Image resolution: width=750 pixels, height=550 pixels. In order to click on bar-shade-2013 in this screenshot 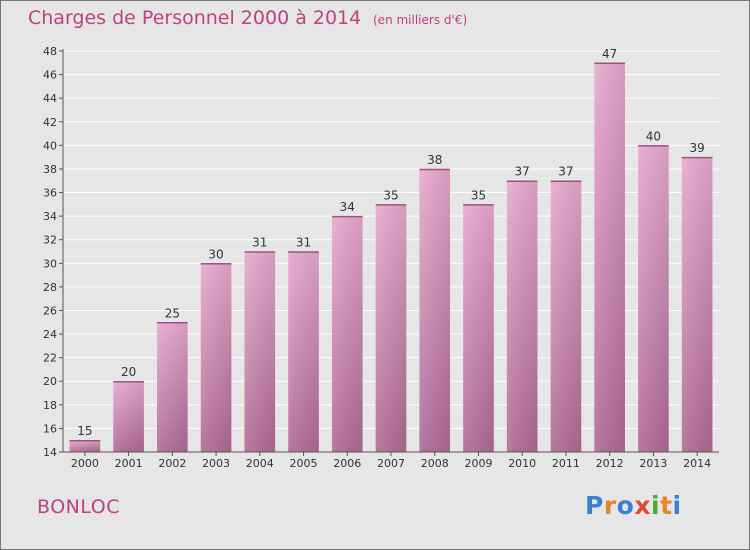, I will do `click(653, 298)`.